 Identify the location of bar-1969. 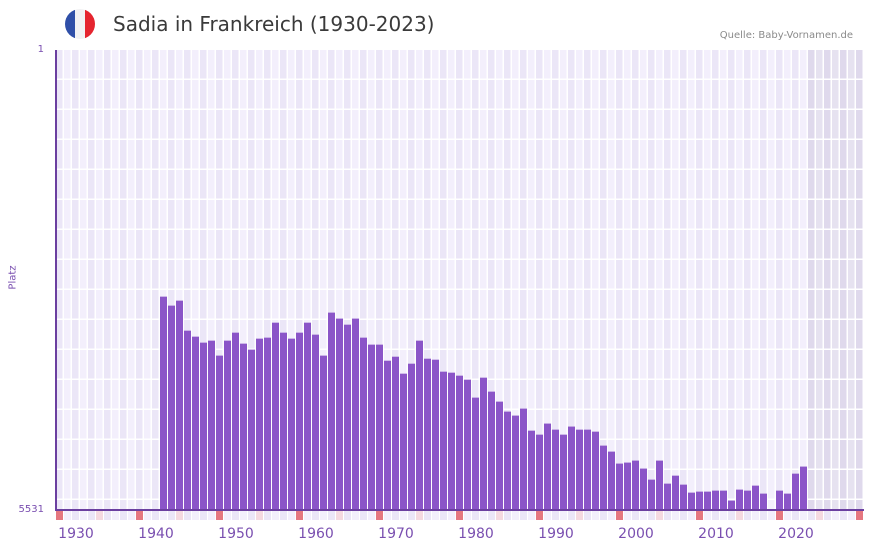
(379, 427).